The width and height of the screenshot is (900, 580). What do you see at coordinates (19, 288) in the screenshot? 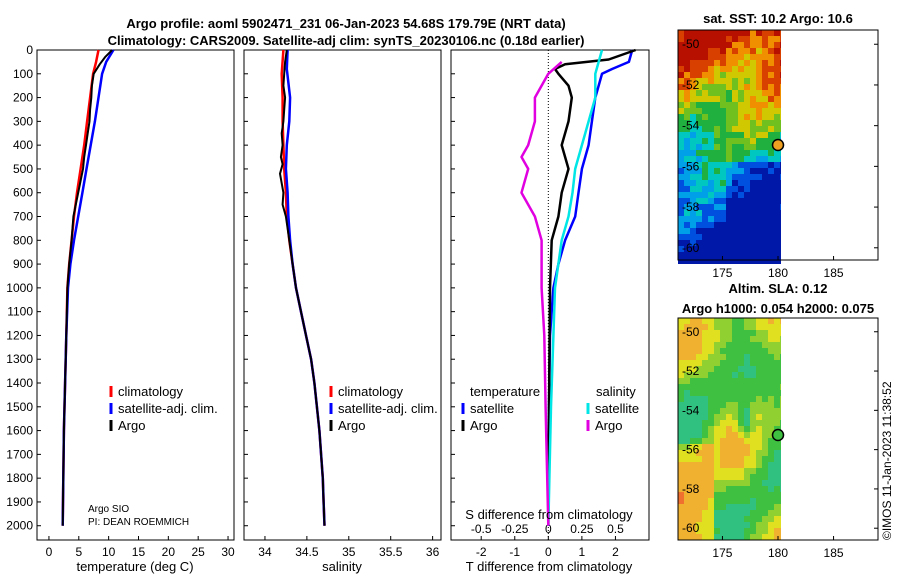
I see `y-tick-label: 1000` at bounding box center [19, 288].